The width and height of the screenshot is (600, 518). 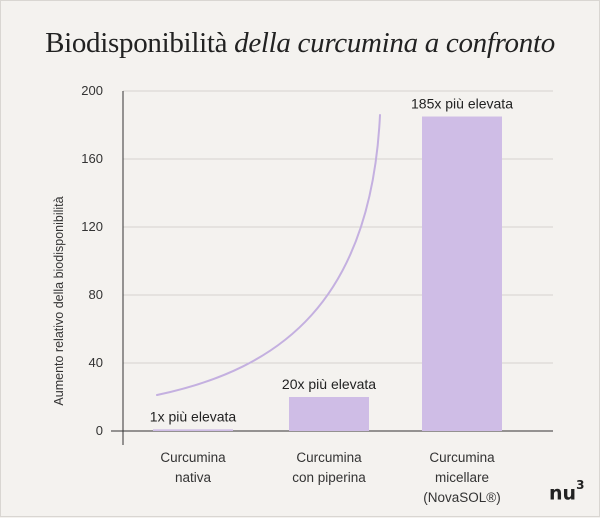 What do you see at coordinates (92, 226) in the screenshot?
I see `y-tick-label: 120` at bounding box center [92, 226].